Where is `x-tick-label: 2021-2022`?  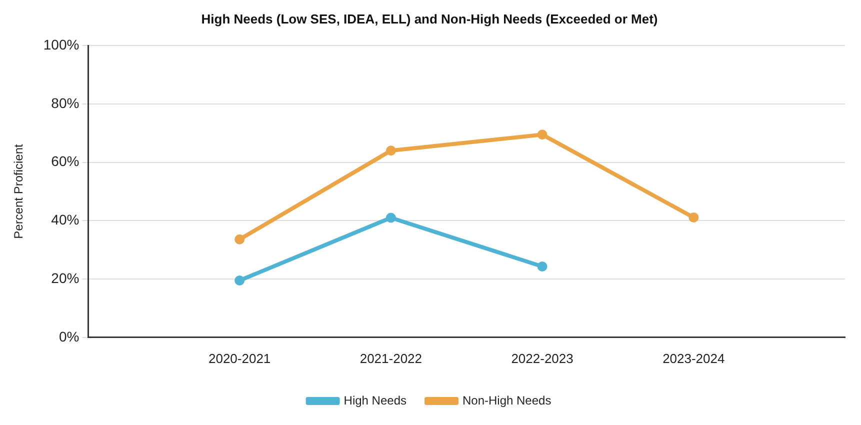 x-tick-label: 2021-2022 is located at coordinates (391, 358).